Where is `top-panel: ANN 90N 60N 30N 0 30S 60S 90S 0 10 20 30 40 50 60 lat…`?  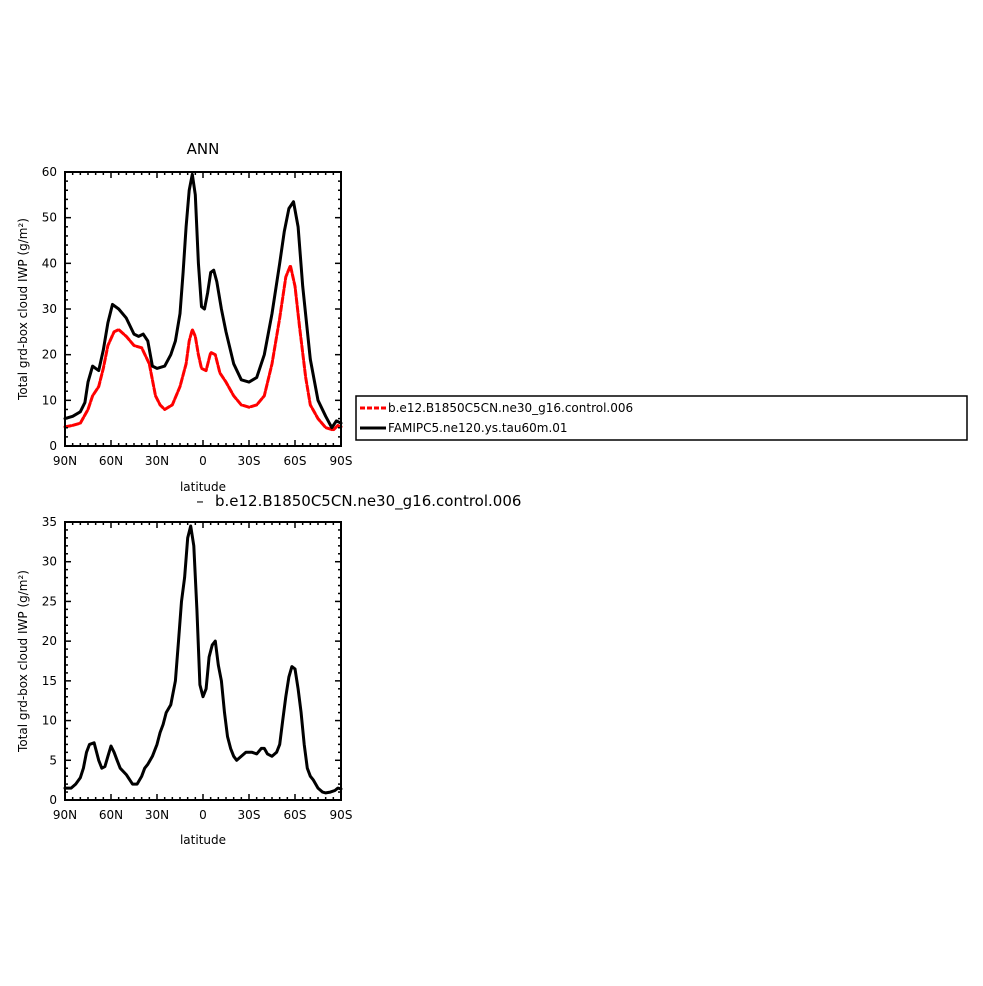
top-panel: ANN 90N 60N 30N 0 30S 60S 90S 0 10 20 30 40 50 60 lat… is located at coordinates (184, 317).